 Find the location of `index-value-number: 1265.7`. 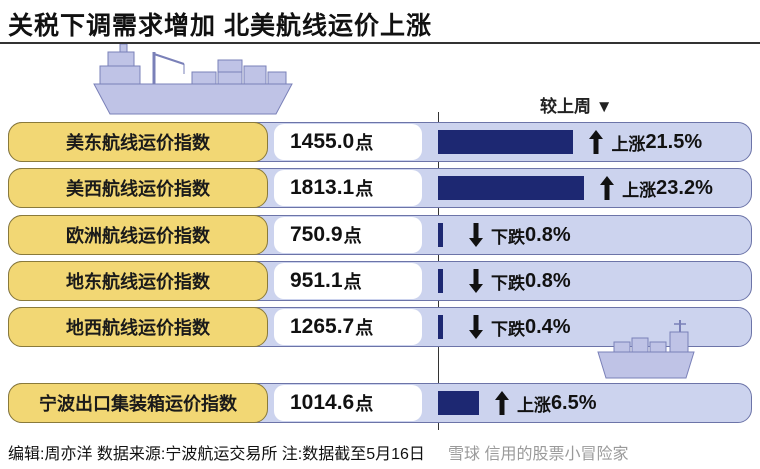

index-value-number: 1265.7 is located at coordinates (322, 326).